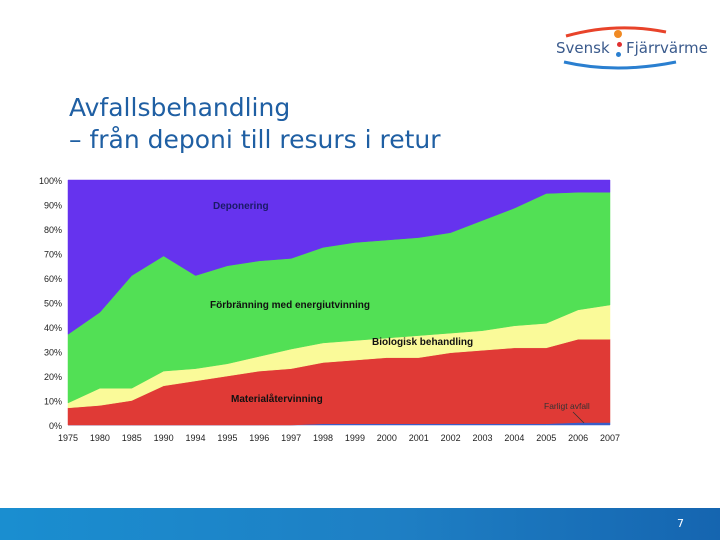 The width and height of the screenshot is (720, 540). Describe the element at coordinates (291, 438) in the screenshot. I see `x-tick-label: 1997` at that location.